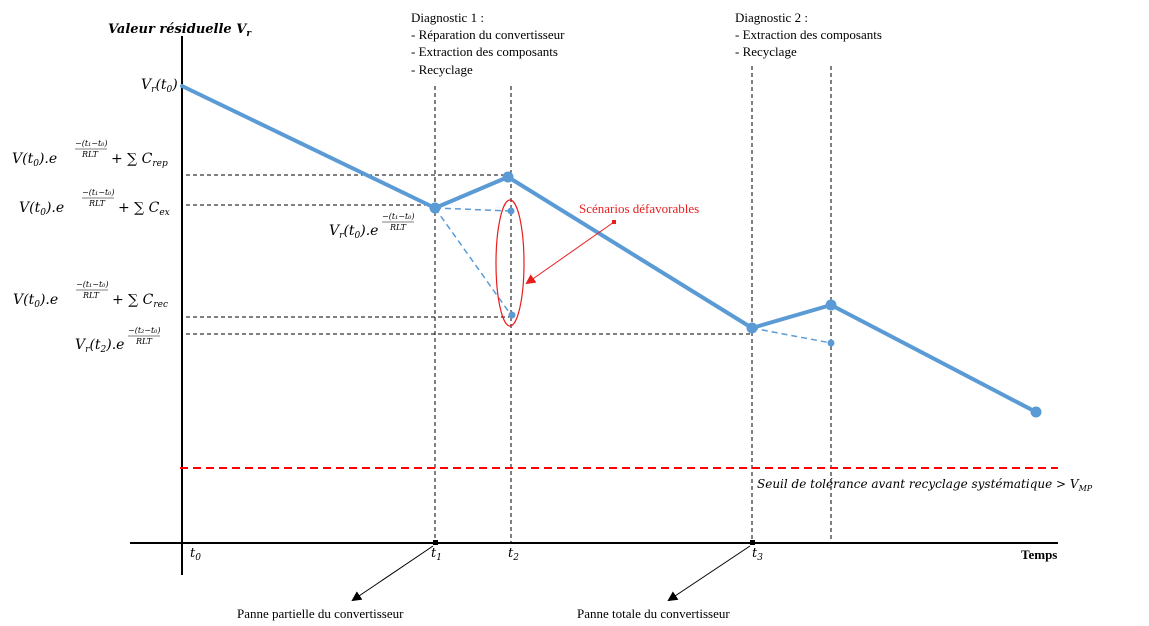 The image size is (1149, 626). What do you see at coordinates (831, 305) in the screenshot?
I see `point-after-t3` at bounding box center [831, 305].